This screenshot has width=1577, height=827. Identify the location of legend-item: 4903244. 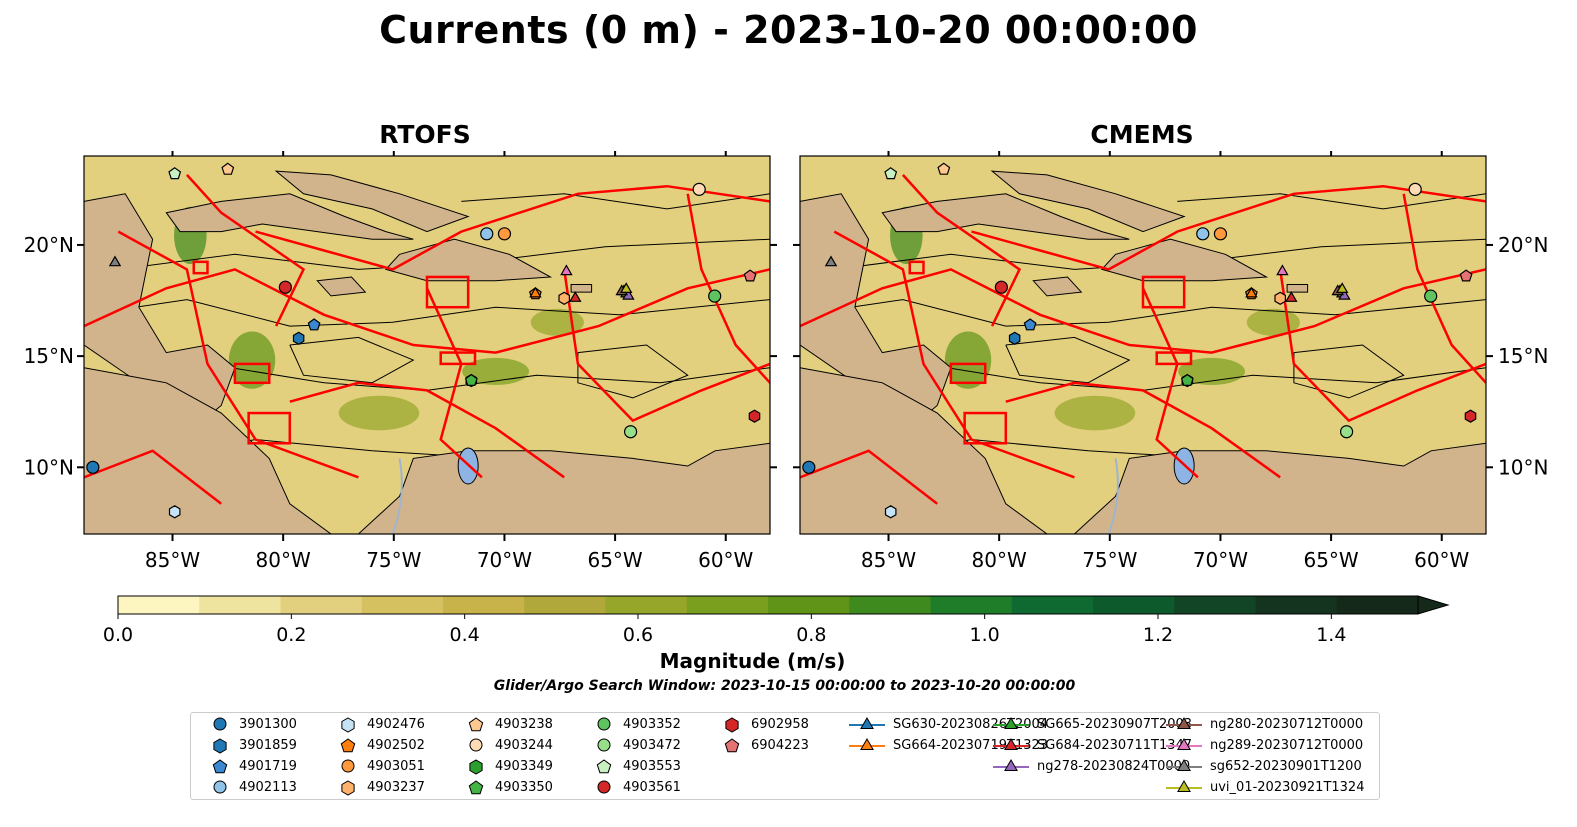
(509, 745).